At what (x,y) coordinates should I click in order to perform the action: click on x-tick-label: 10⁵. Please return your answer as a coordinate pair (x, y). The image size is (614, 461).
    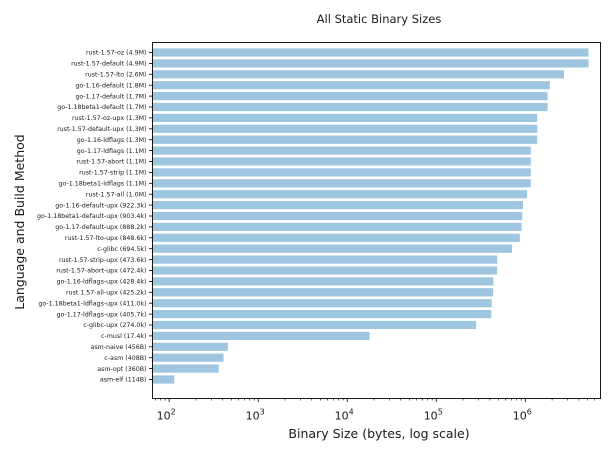
    Looking at the image, I should click on (433, 415).